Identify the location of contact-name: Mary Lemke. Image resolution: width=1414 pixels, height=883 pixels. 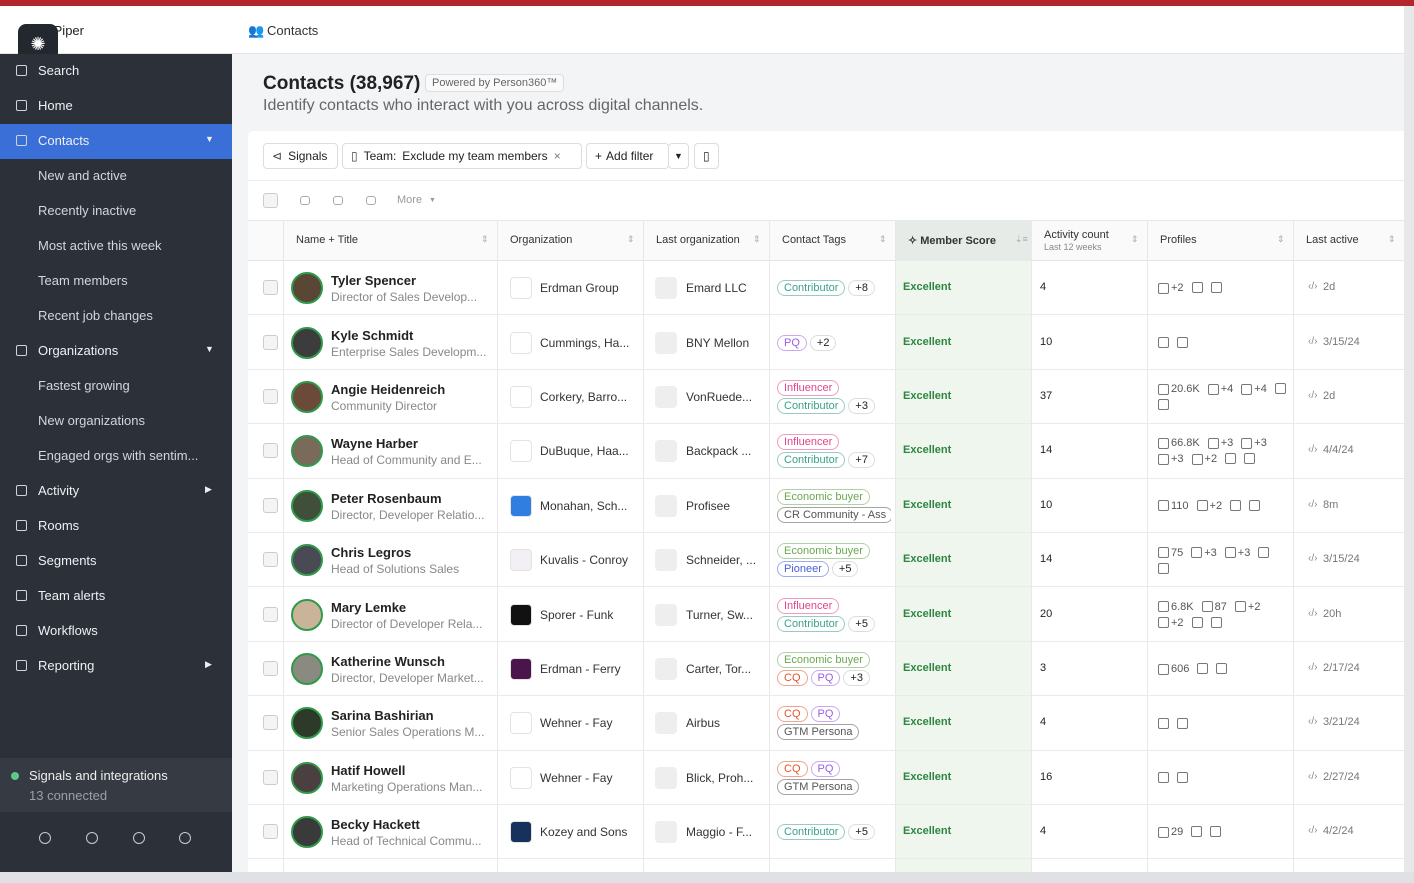
(369, 607).